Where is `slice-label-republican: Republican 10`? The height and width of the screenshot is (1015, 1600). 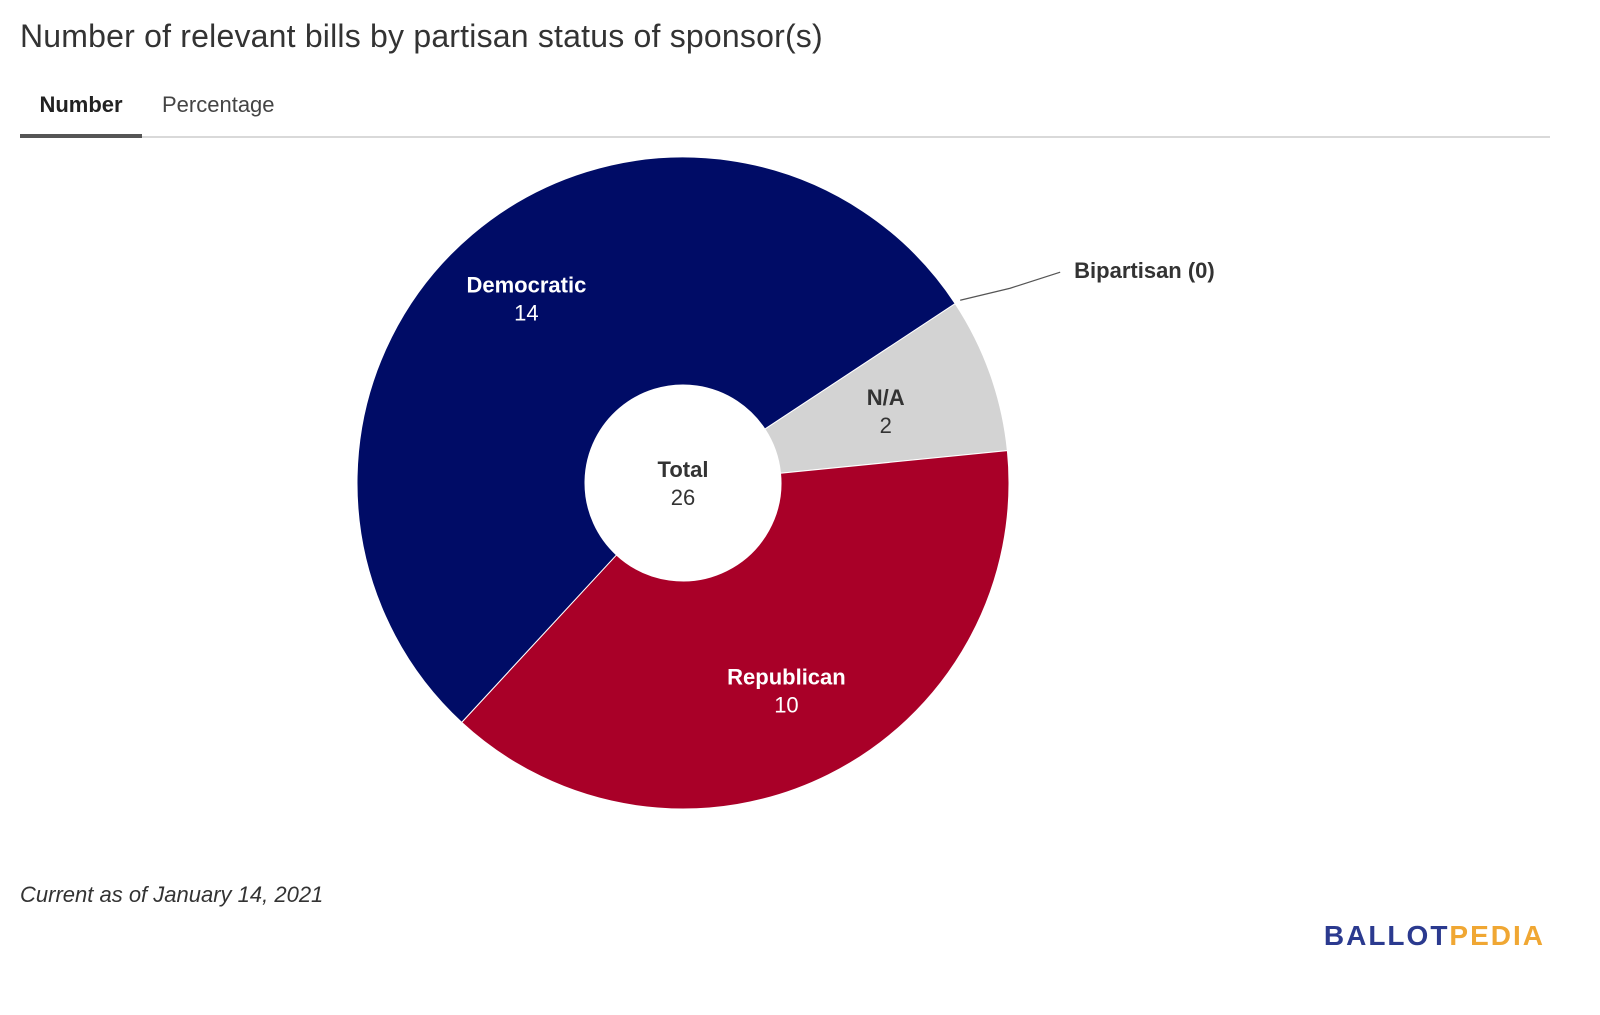
slice-label-republican: Republican 10 is located at coordinates (786, 691).